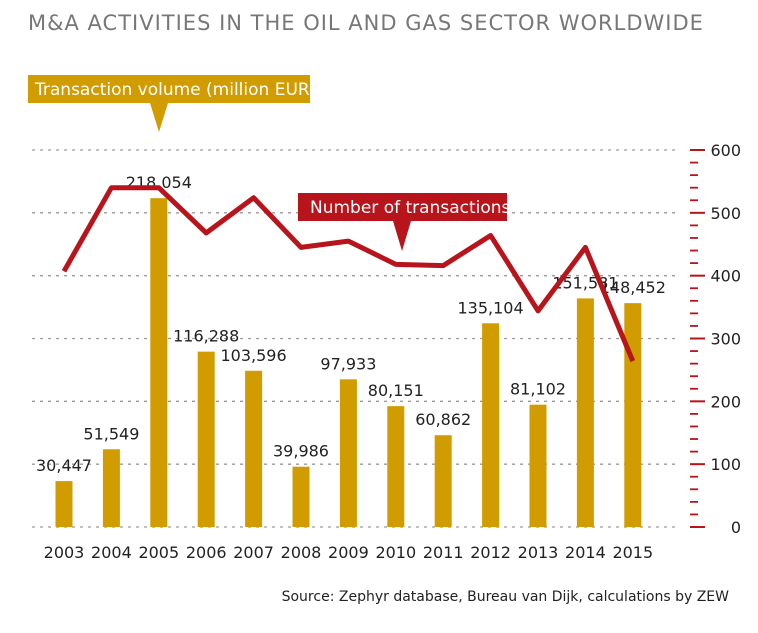 This screenshot has width=758, height=633. What do you see at coordinates (585, 412) in the screenshot?
I see `bar-2014` at bounding box center [585, 412].